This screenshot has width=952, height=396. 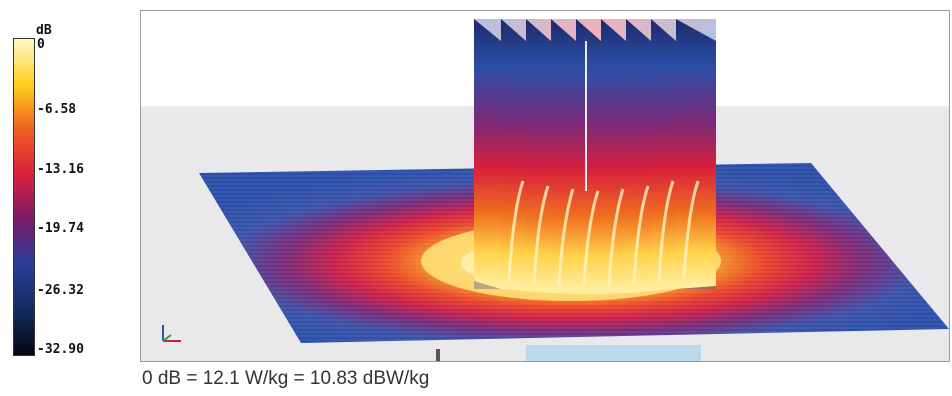 What do you see at coordinates (60, 169) in the screenshot?
I see `colorbar-tick-2: -13.16` at bounding box center [60, 169].